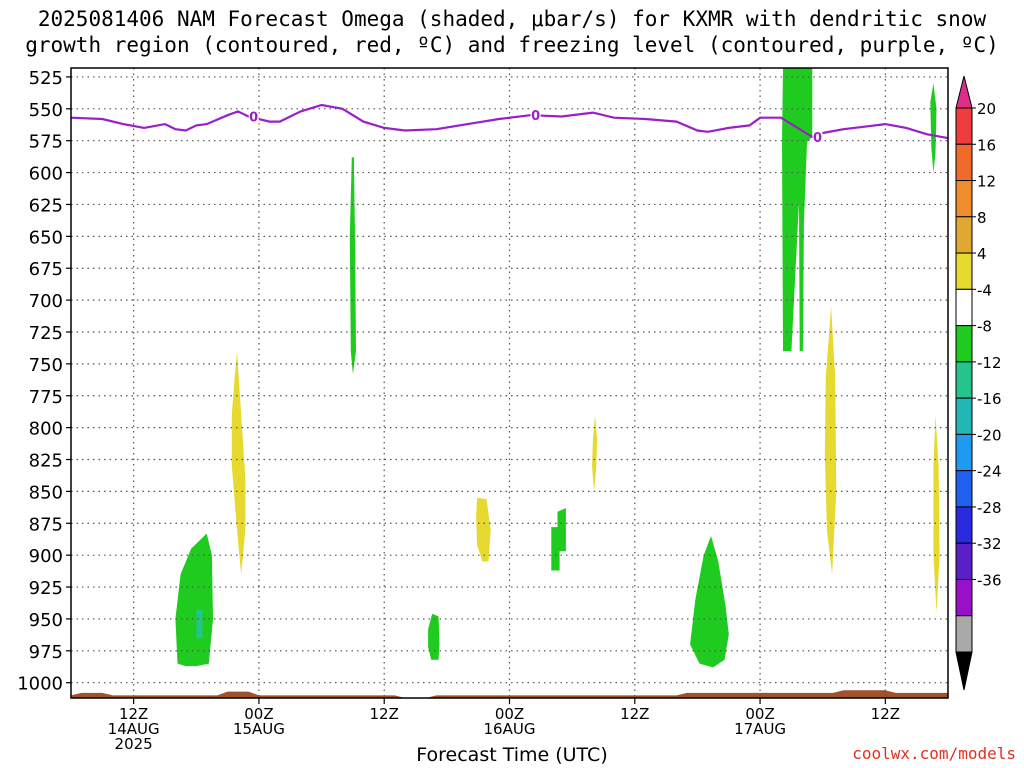  I want to click on y-tick-label-16: 925, so click(46, 588).